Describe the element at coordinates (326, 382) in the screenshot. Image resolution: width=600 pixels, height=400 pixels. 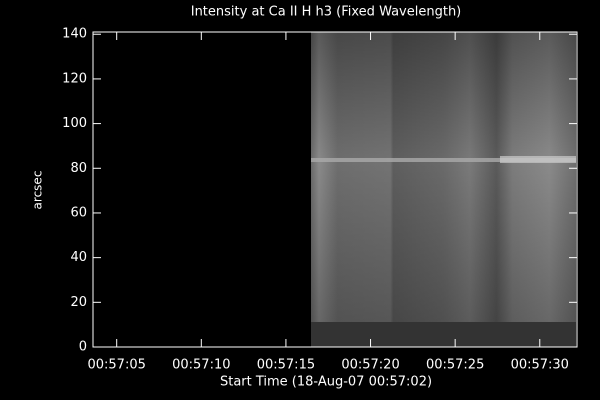
I see `x-axis-label: Start Time (18-Aug-07 00:57:02)` at that location.